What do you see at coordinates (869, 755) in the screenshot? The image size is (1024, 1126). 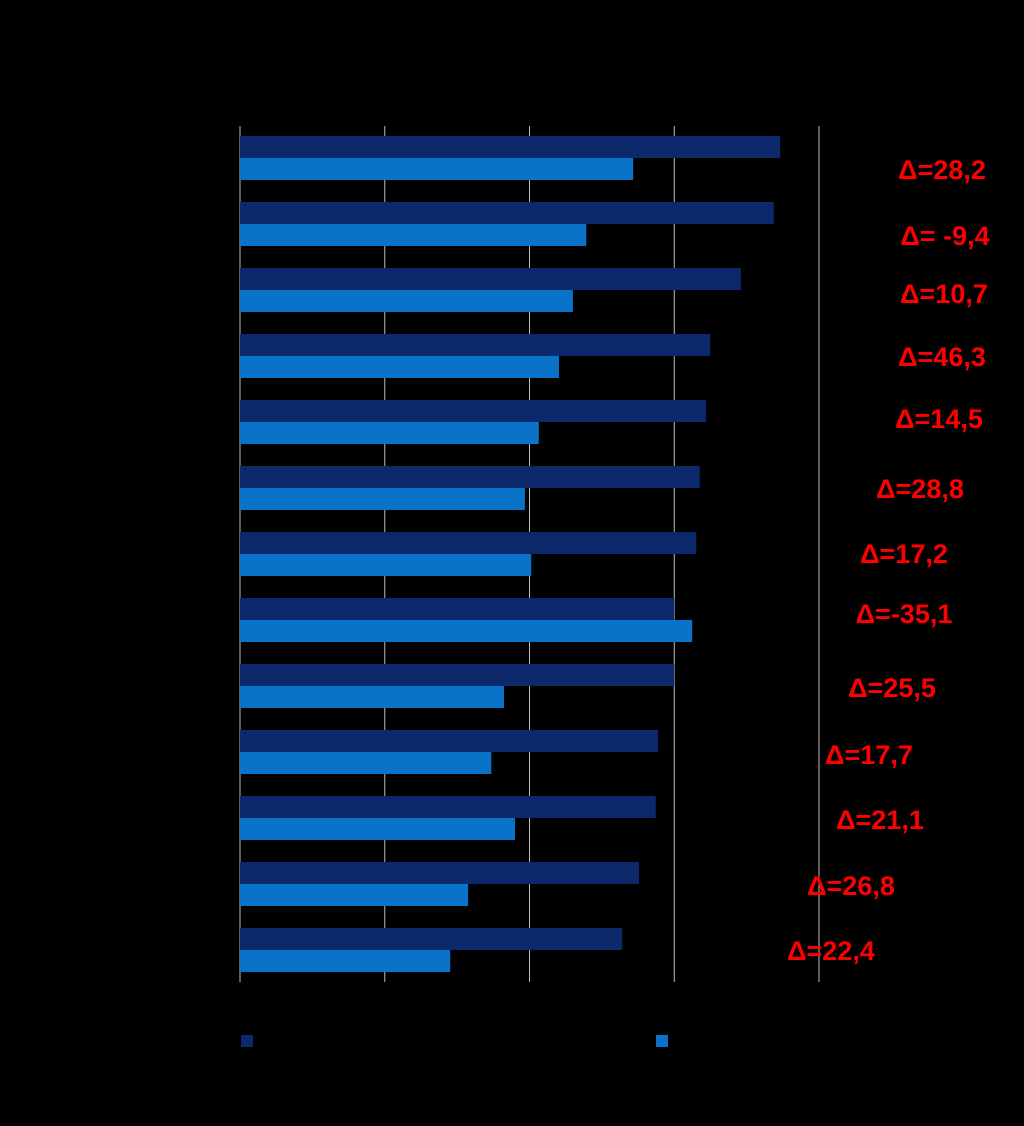 I see `delta-annotation: Δ=17,7` at bounding box center [869, 755].